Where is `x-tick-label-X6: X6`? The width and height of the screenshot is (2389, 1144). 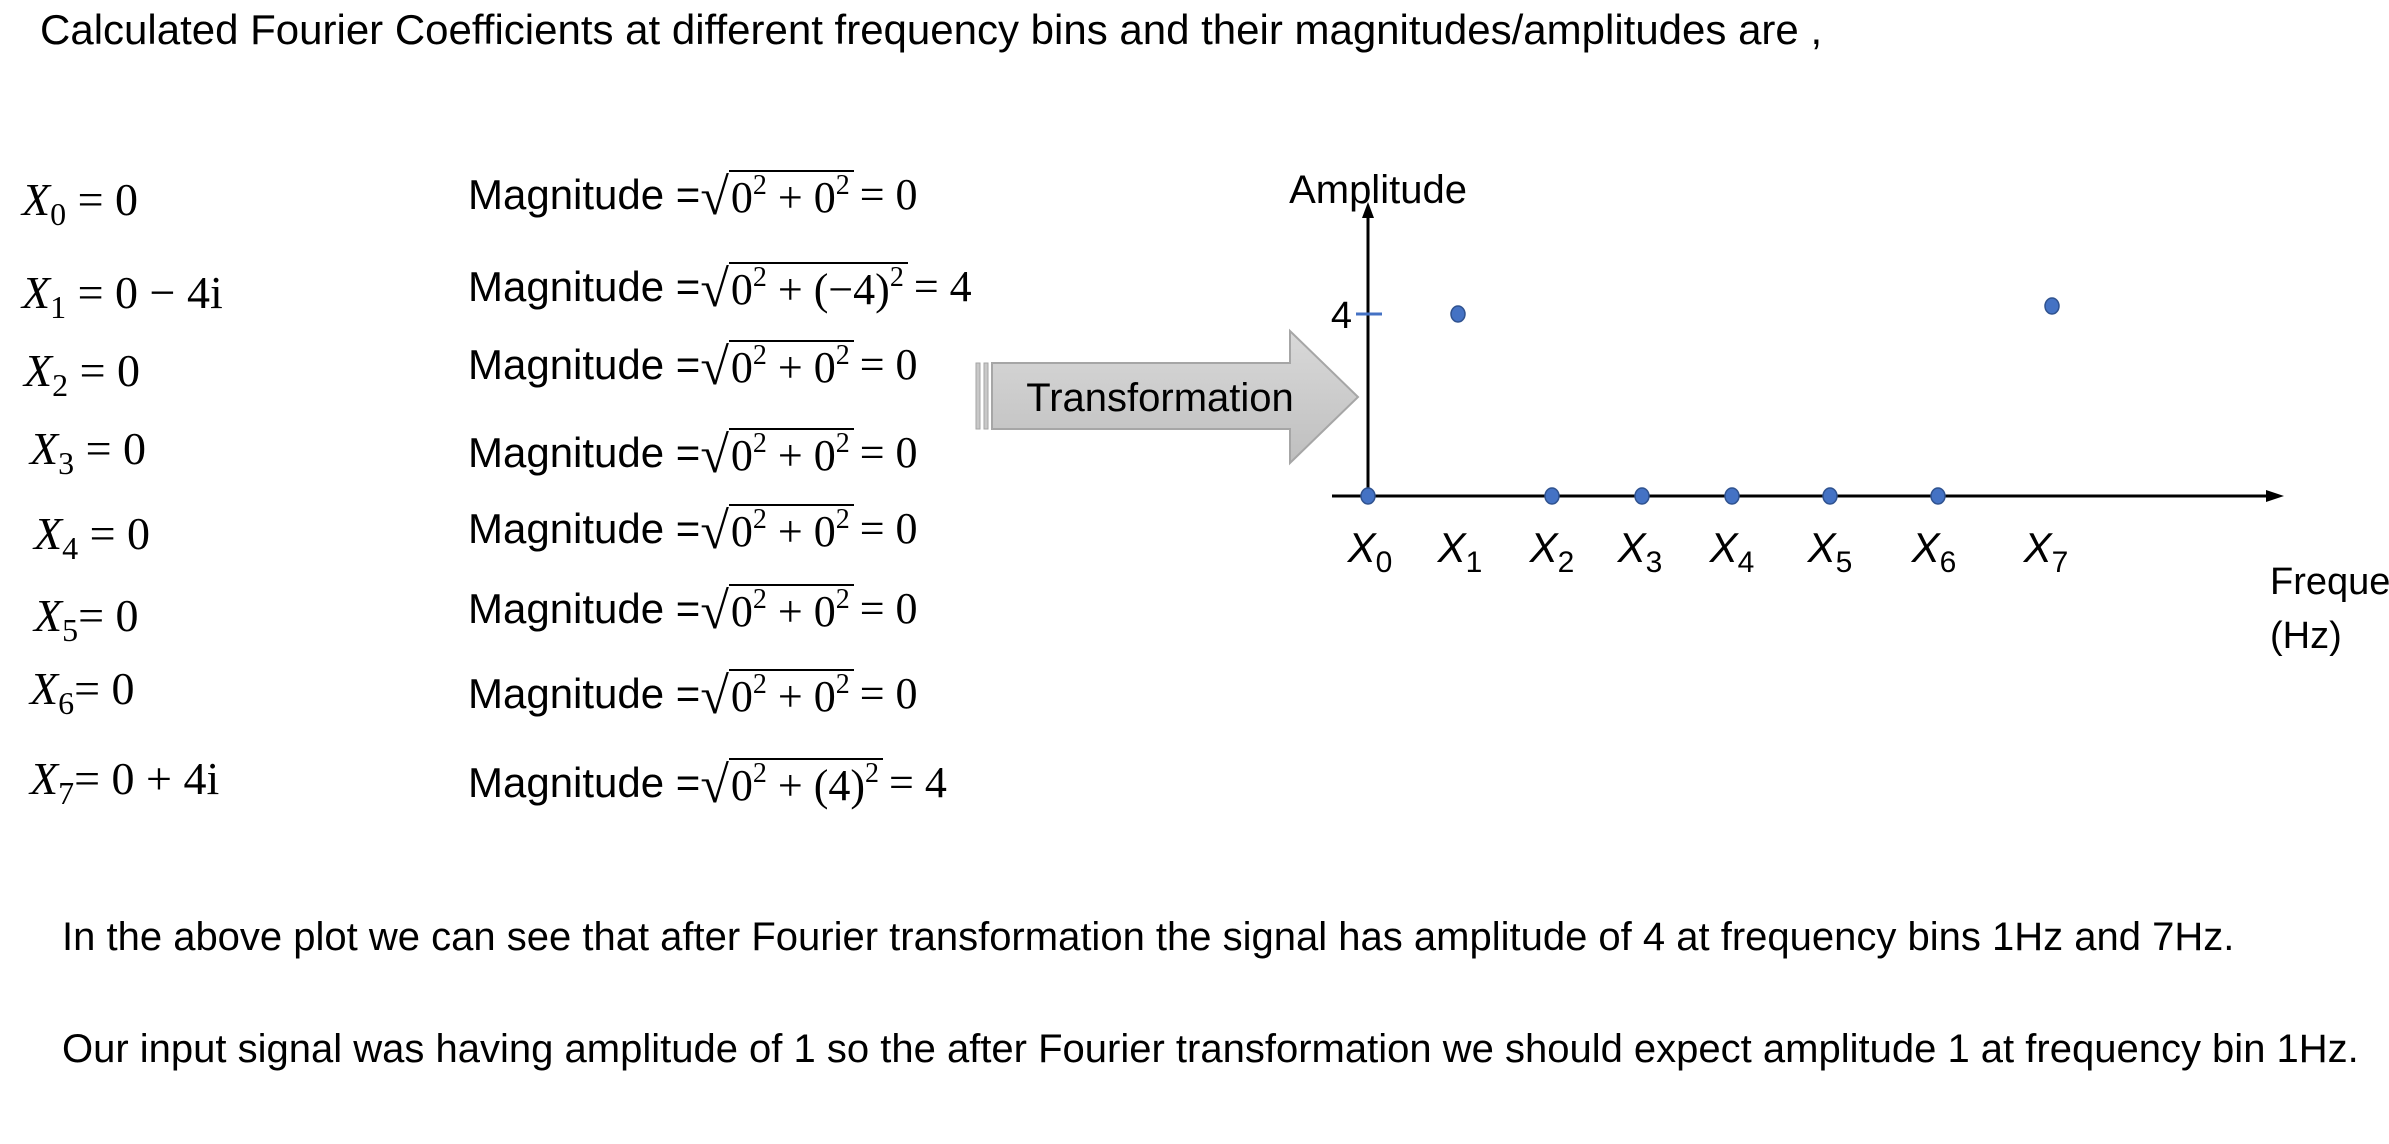
x-tick-label-X6: X6 is located at coordinates (1934, 551).